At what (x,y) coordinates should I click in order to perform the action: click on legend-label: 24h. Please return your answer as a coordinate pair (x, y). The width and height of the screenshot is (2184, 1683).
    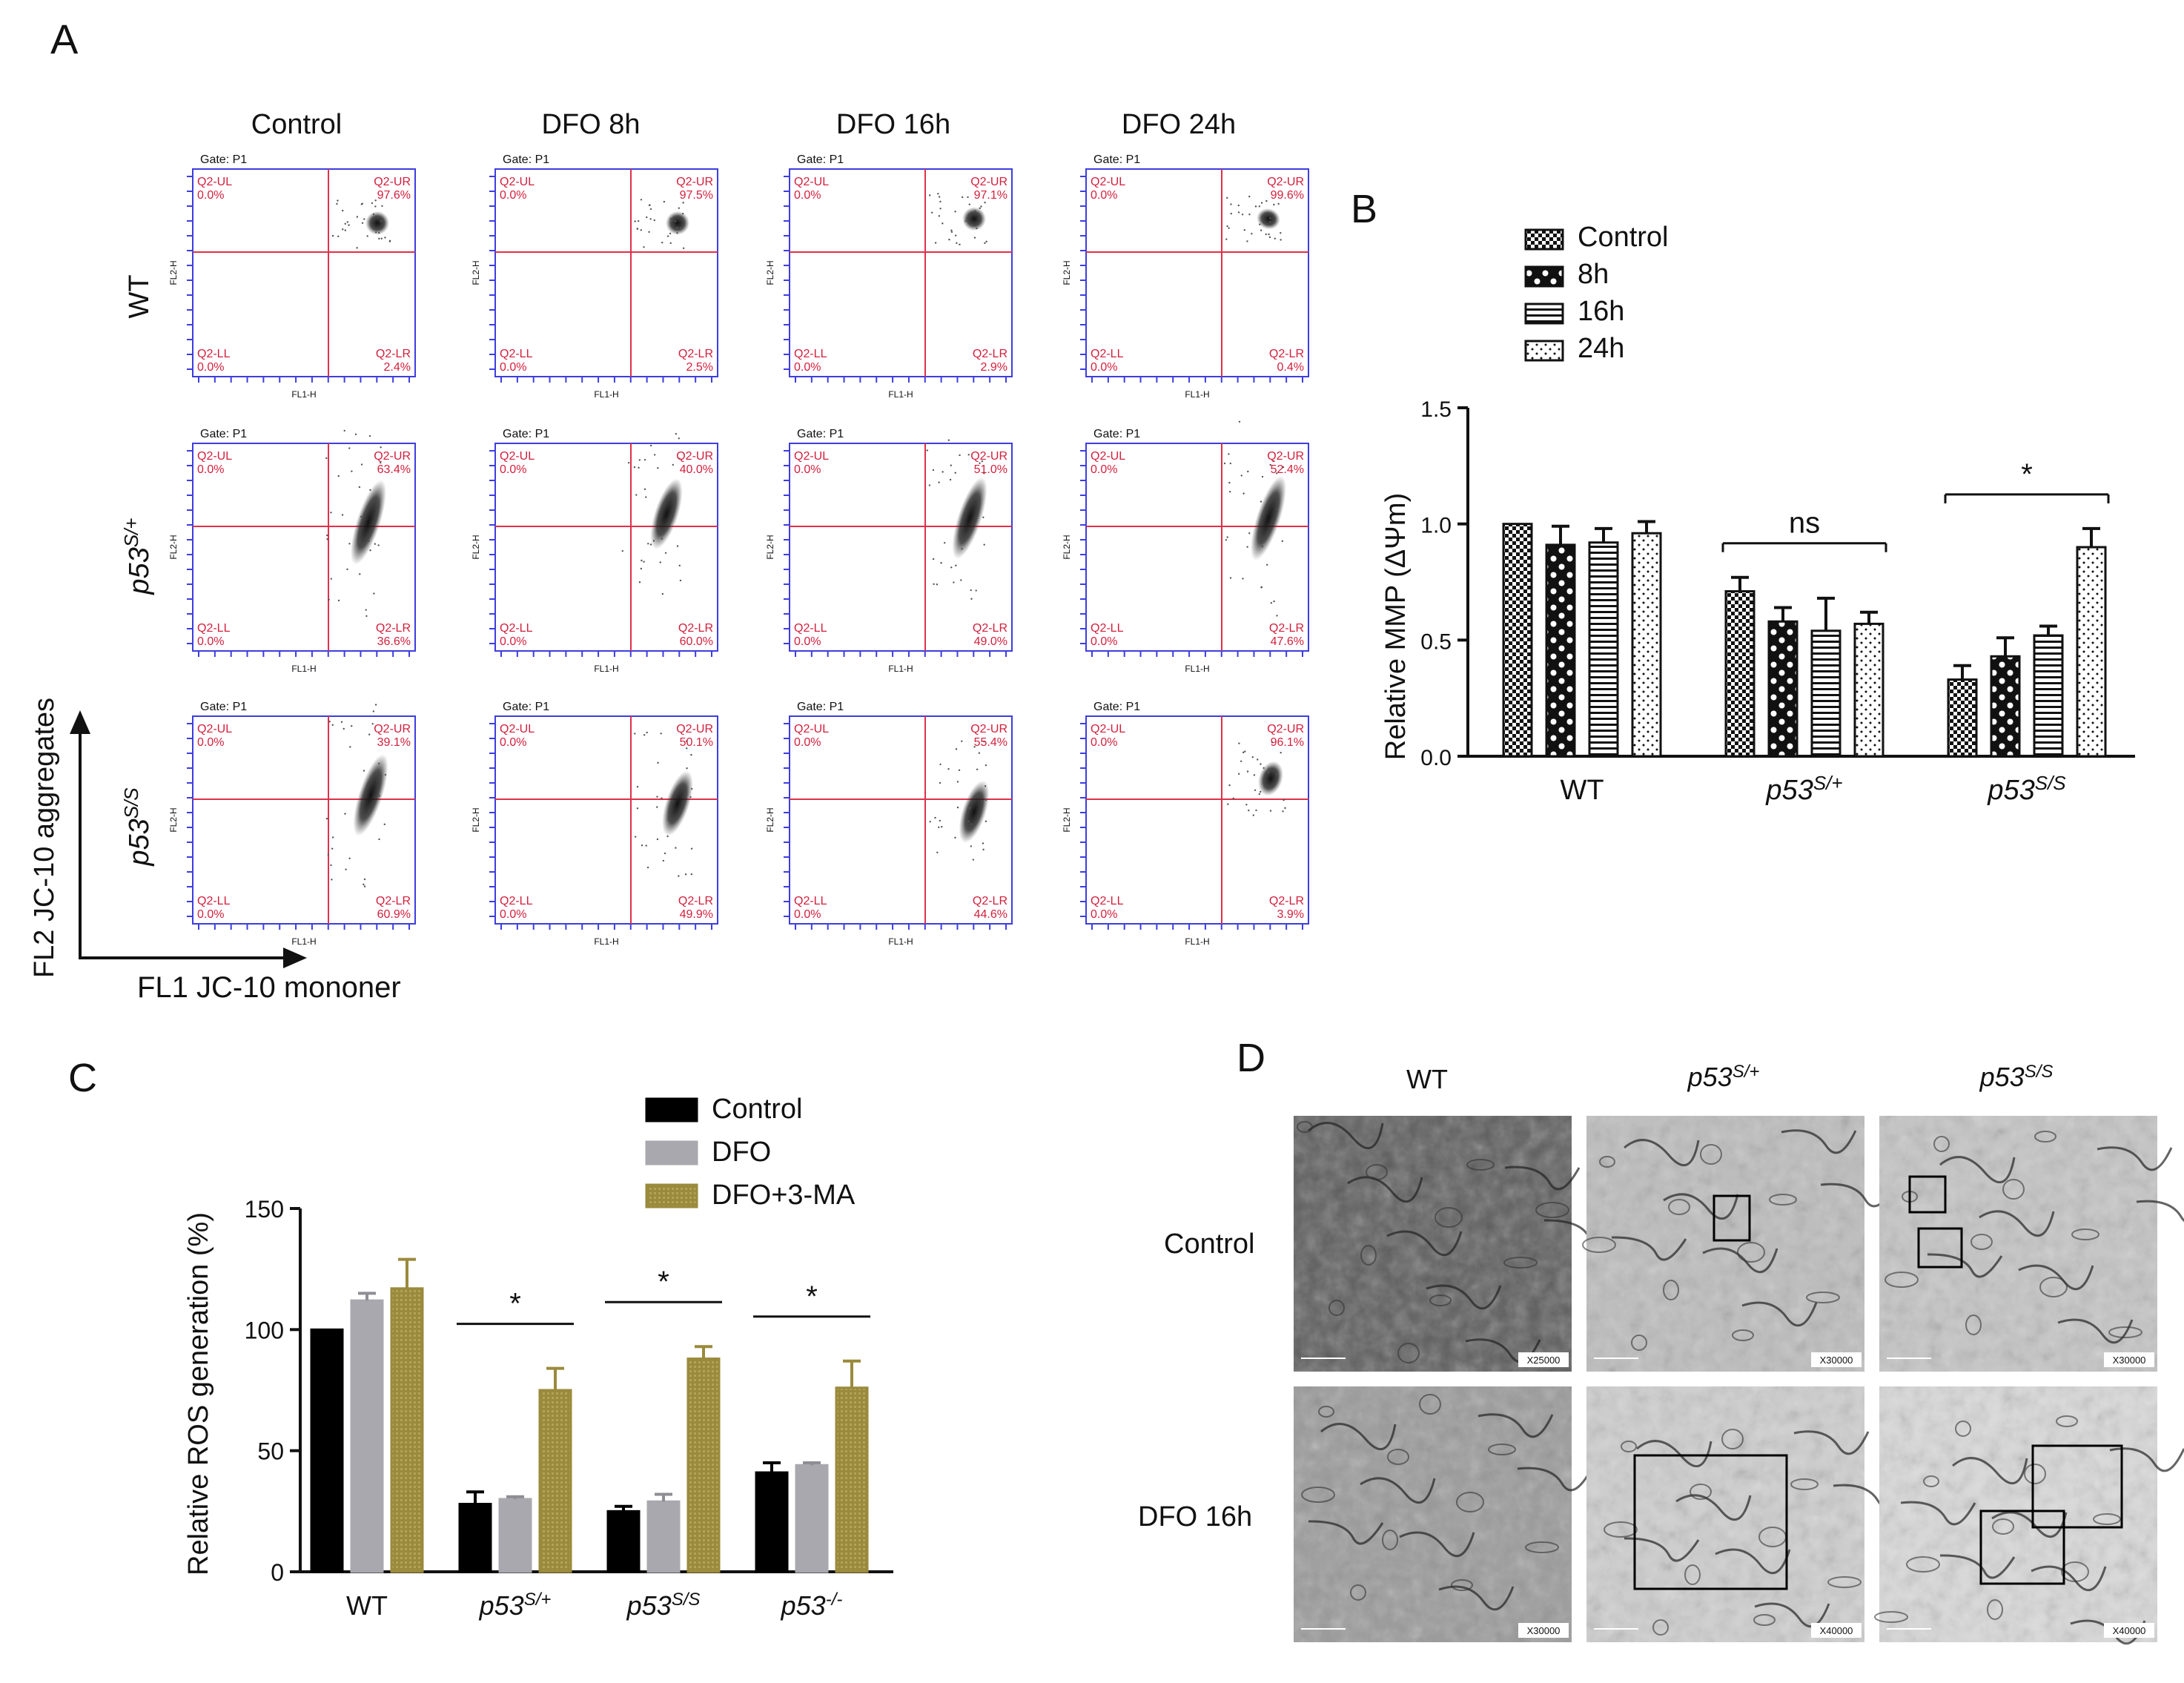
    Looking at the image, I should click on (1601, 348).